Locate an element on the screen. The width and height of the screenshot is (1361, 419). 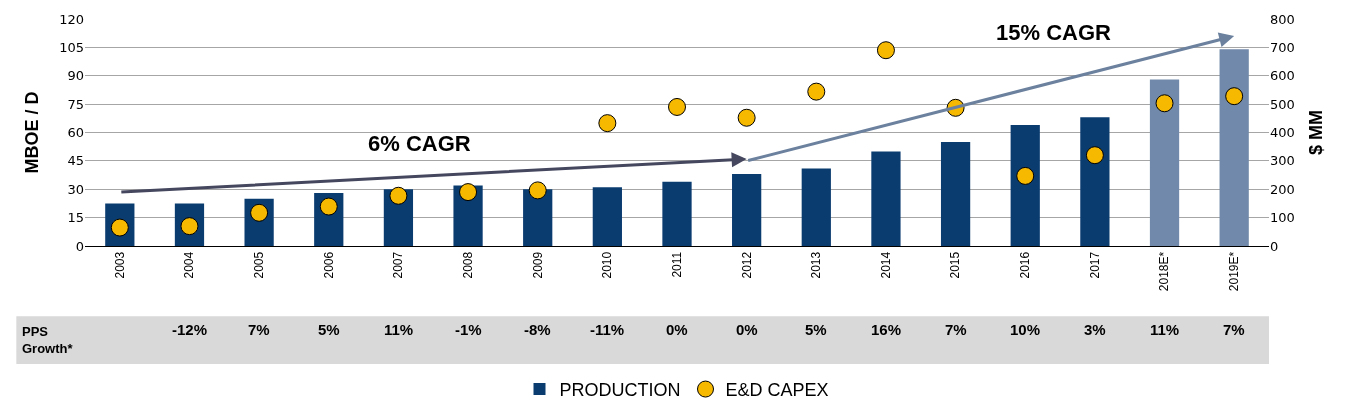
y-tick-label: 120 is located at coordinates (71, 19).